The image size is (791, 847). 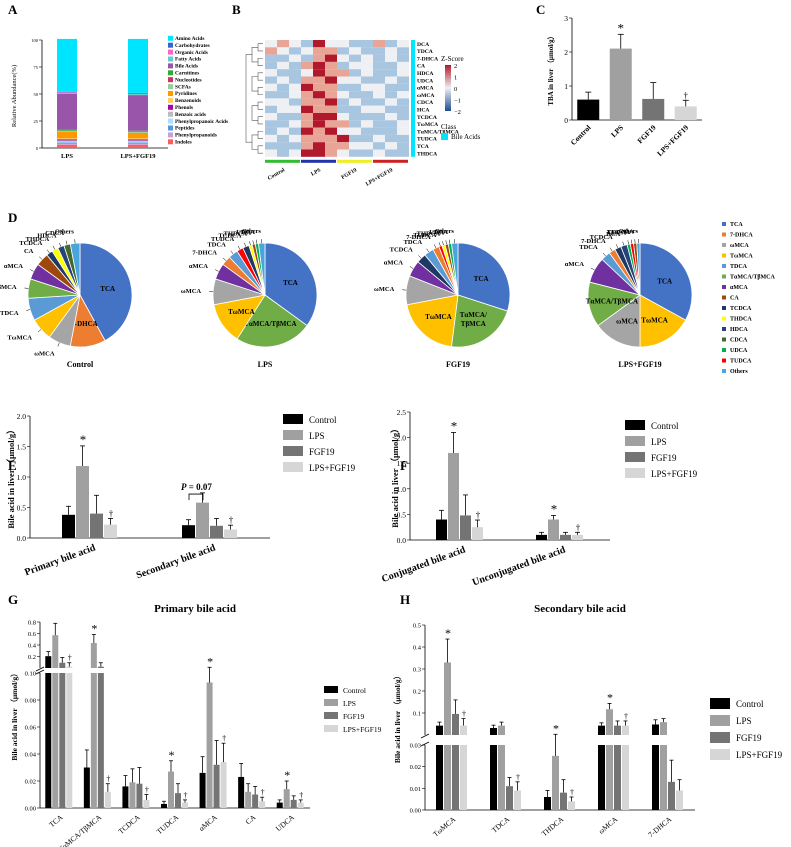 What do you see at coordinates (474, 315) in the screenshot?
I see `d-slice-label: TαMCA/` at bounding box center [474, 315].